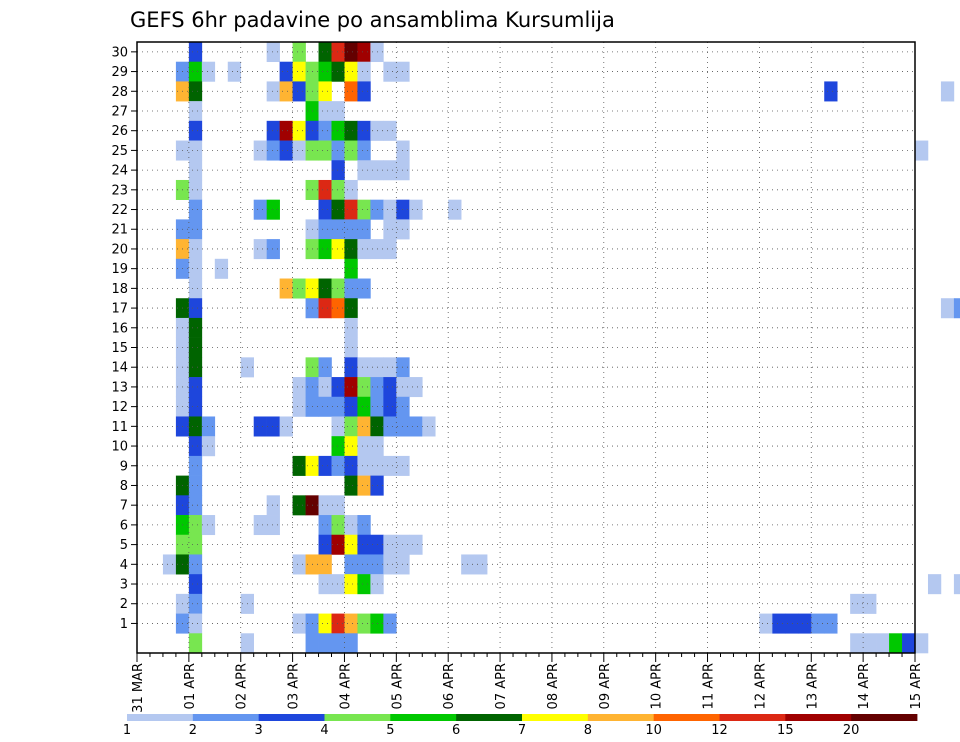  What do you see at coordinates (345, 686) in the screenshot?
I see `x-tick-label: 04 APR` at bounding box center [345, 686].